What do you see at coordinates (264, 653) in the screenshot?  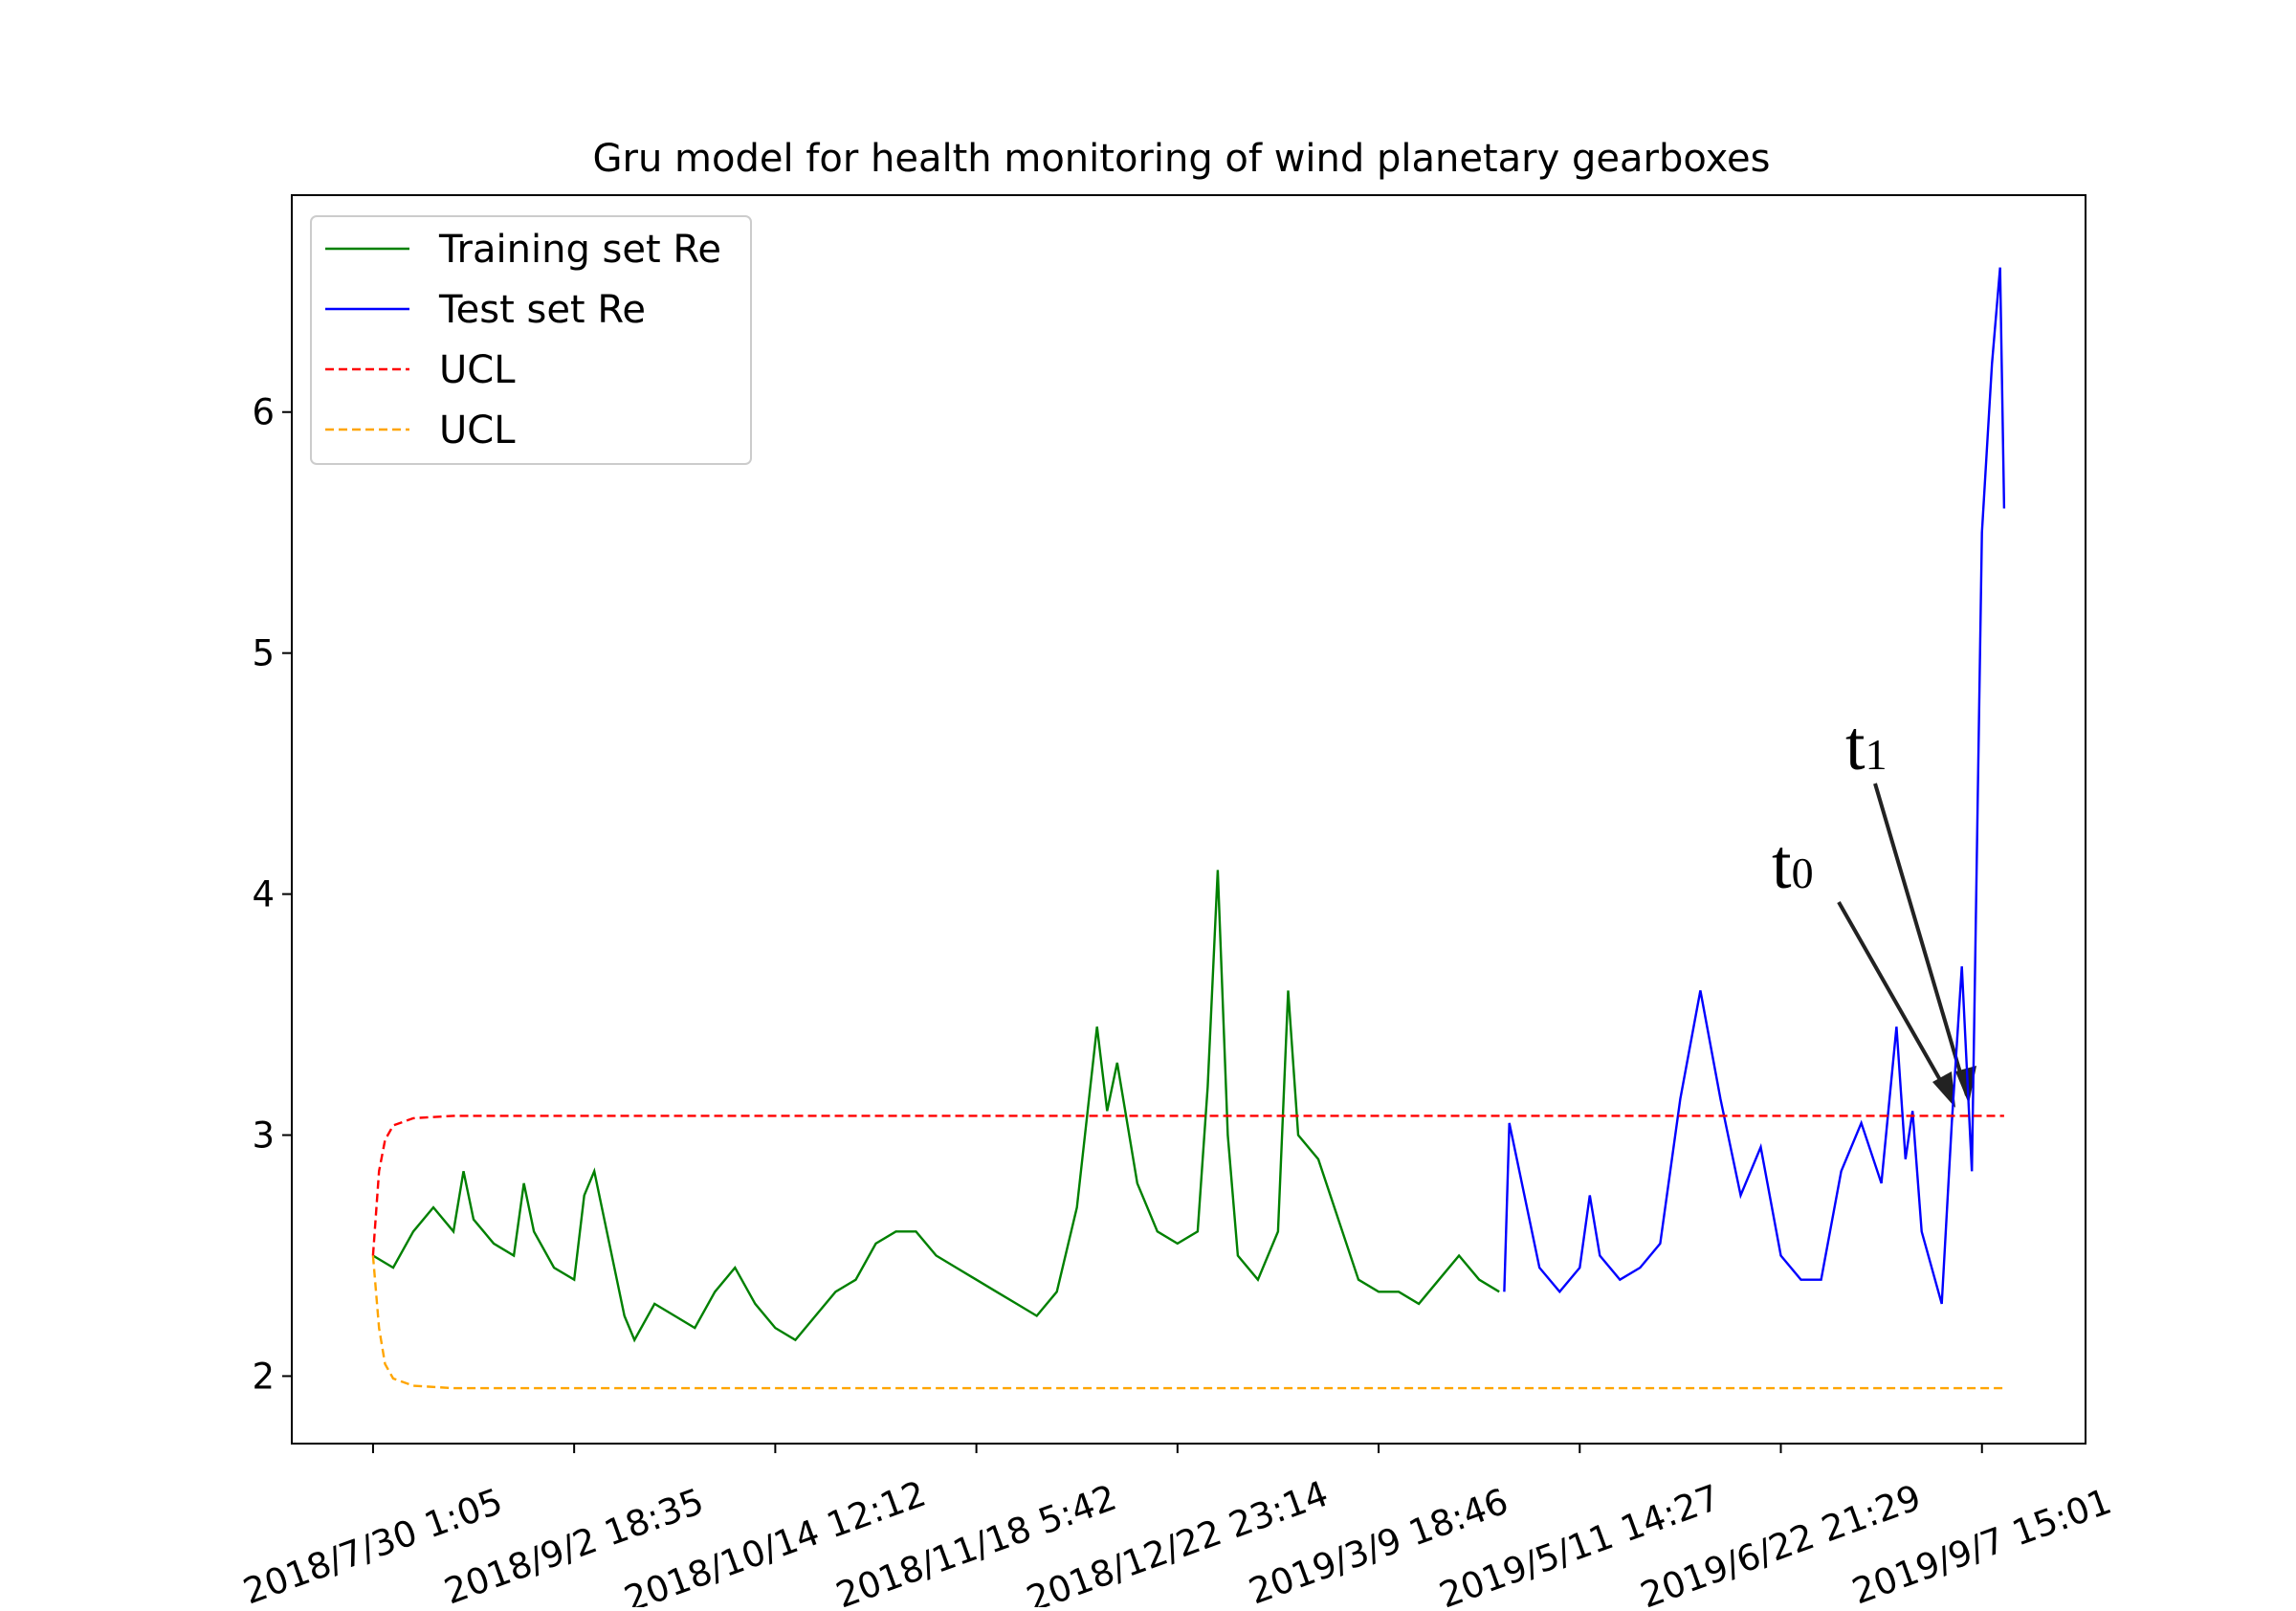 I see `y-tick-label: 5` at bounding box center [264, 653].